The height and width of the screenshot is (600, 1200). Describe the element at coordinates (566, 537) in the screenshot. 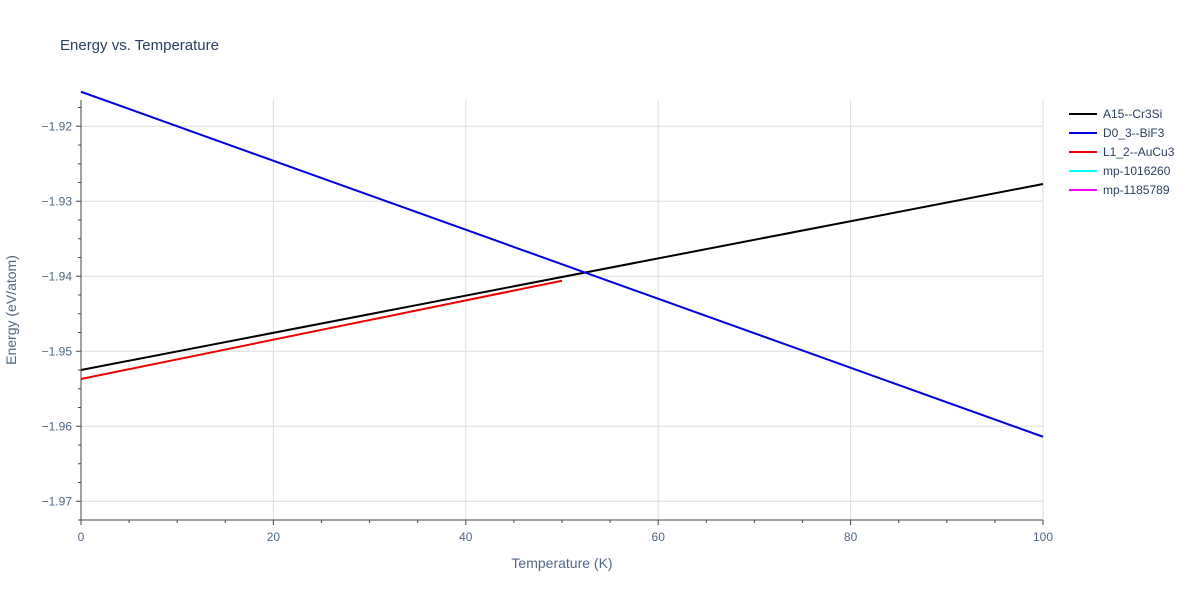

I see `x-tick-labels: 0 20 40 60 80 100` at that location.